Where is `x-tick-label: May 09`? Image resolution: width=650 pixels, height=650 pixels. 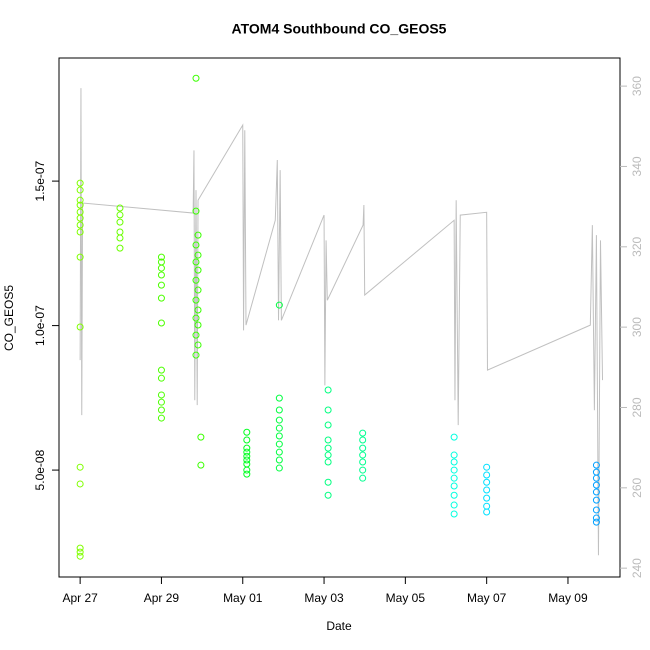 x-tick-label: May 09 is located at coordinates (568, 598).